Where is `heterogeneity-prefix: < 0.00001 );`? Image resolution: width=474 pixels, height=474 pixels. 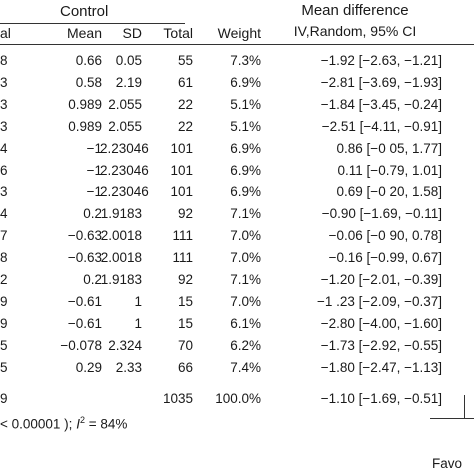 heterogeneity-prefix: < 0.00001 ); is located at coordinates (38, 424).